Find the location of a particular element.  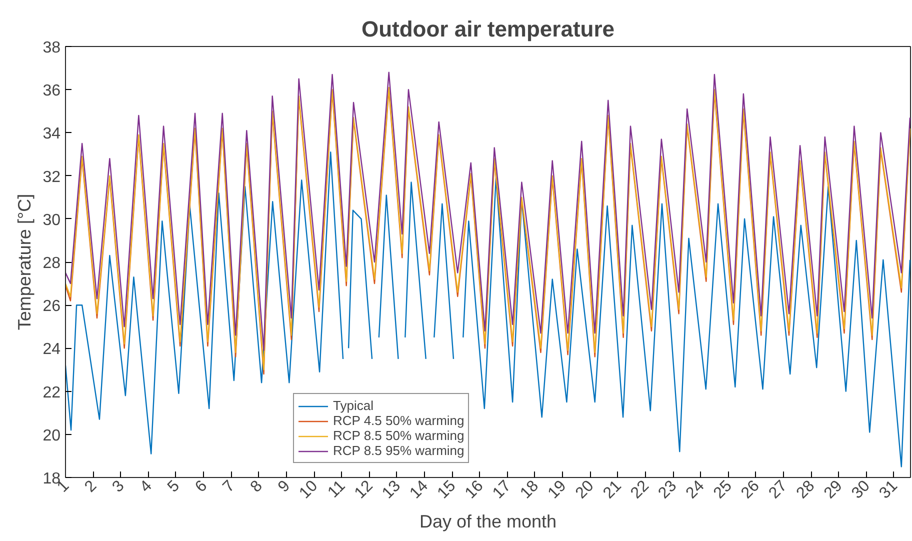

x-tick-label: 21 is located at coordinates (612, 489).